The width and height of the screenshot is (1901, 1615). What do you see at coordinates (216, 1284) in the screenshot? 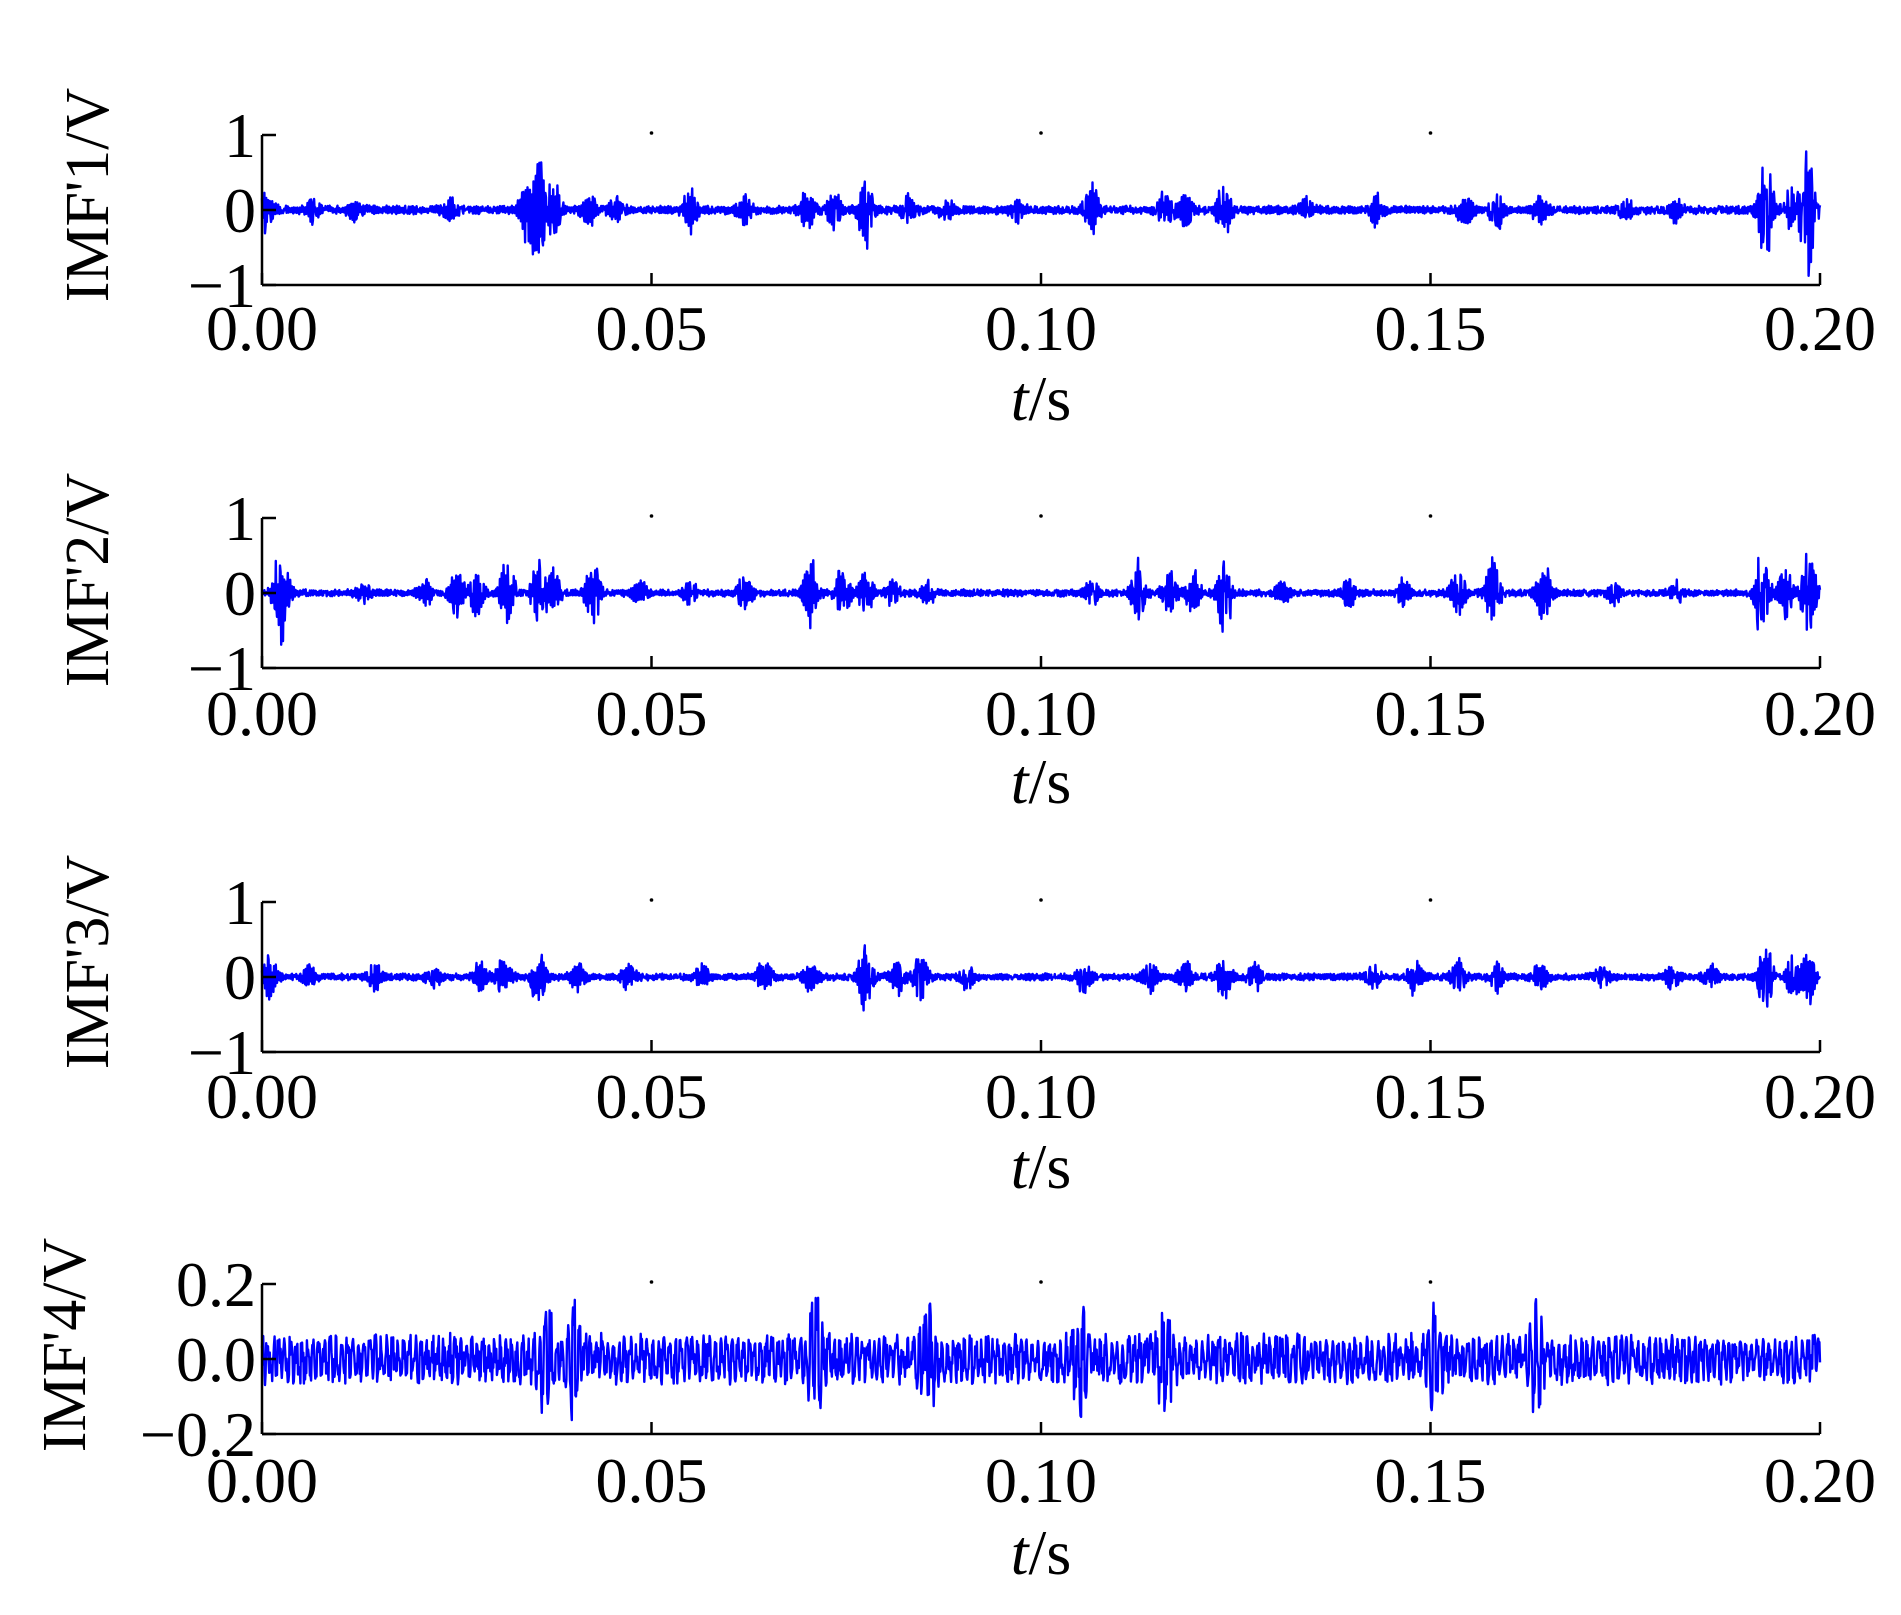
I see `y-tick-label: 0.2` at bounding box center [216, 1284].